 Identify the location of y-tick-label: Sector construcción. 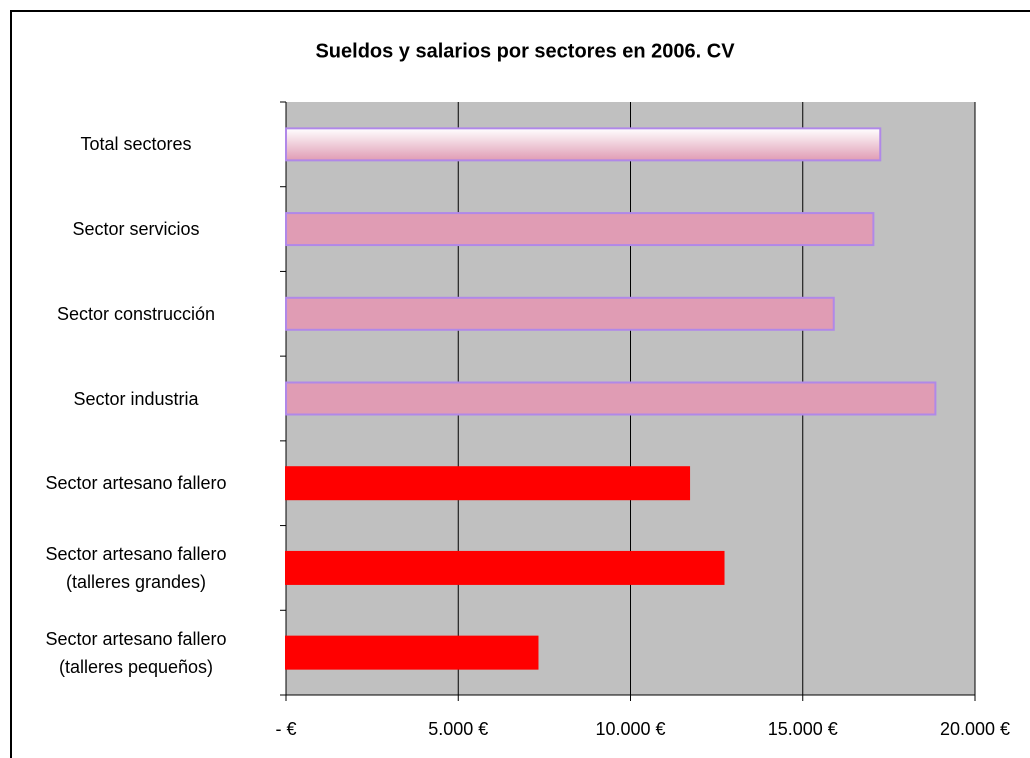
(136, 313).